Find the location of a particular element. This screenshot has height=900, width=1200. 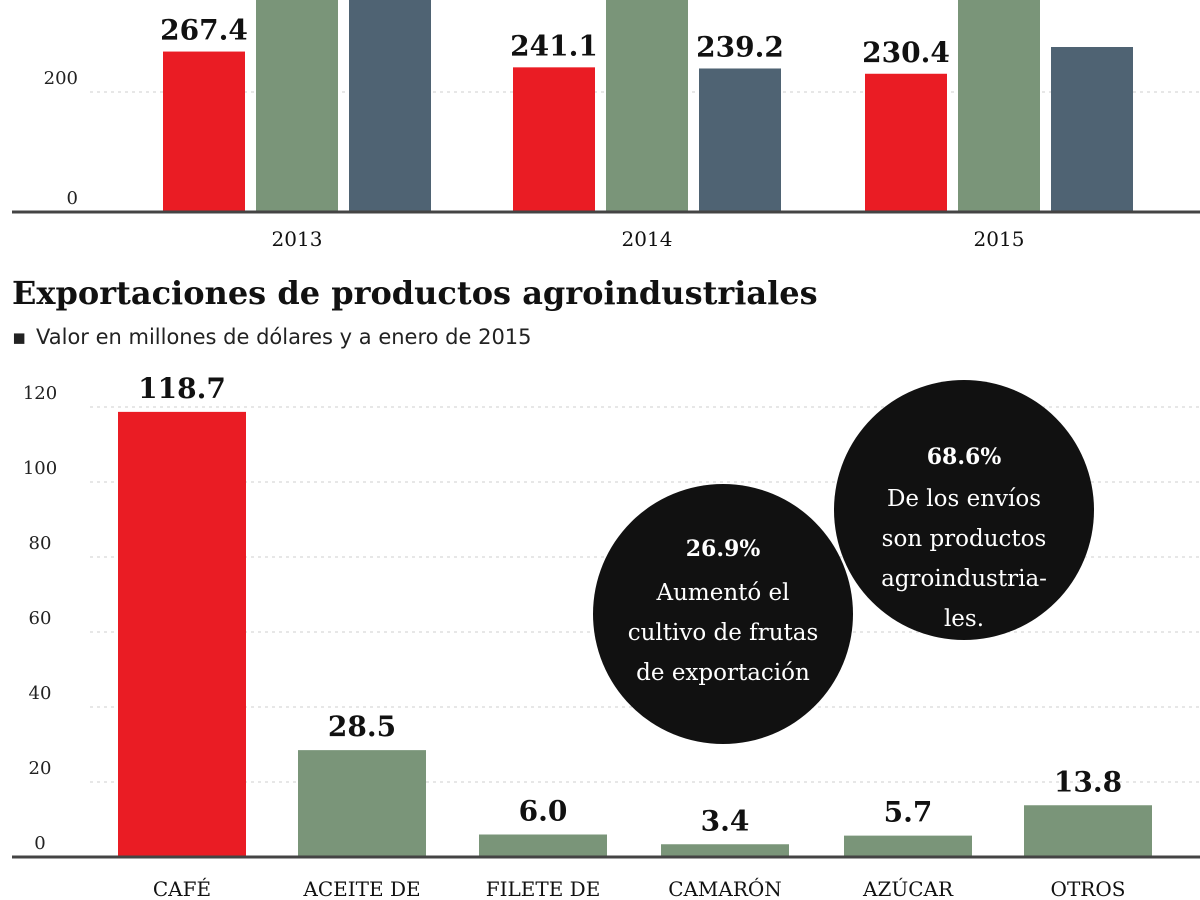

bottom-x-tick-label: AZÚCAR is located at coordinates (908, 888).